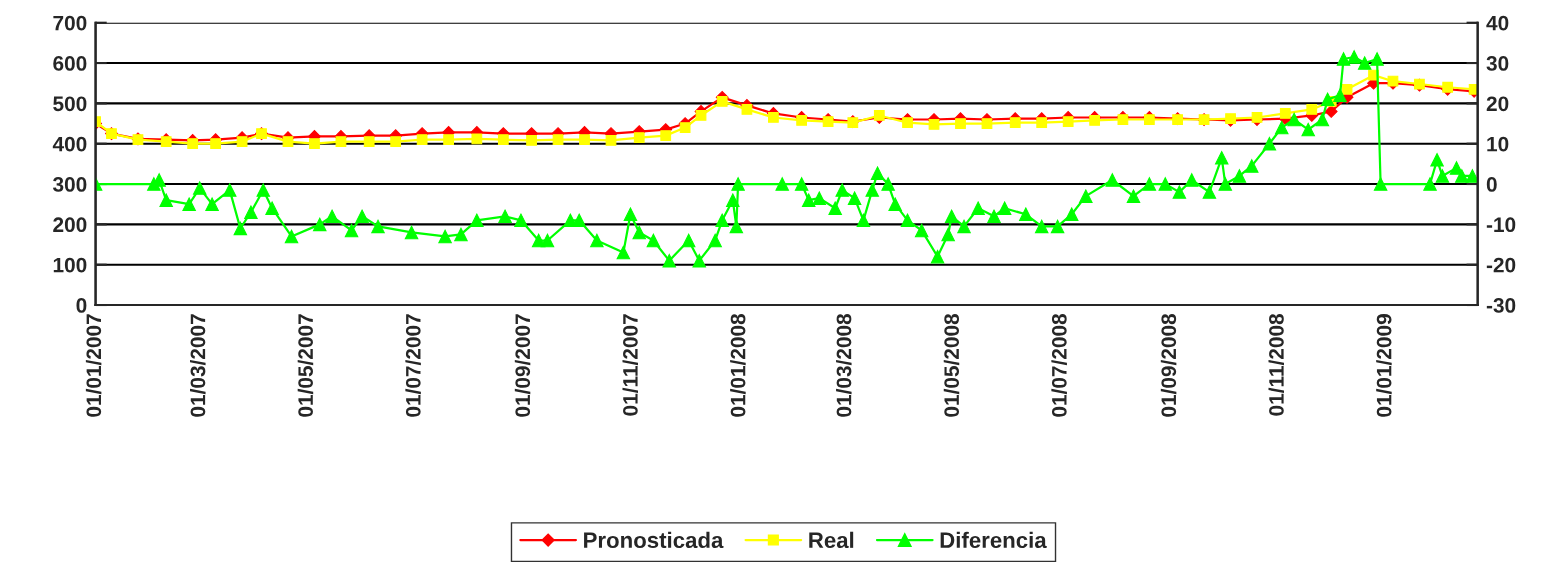 This screenshot has width=1567, height=568. I want to click on y-tick-label: 600, so click(70, 63).